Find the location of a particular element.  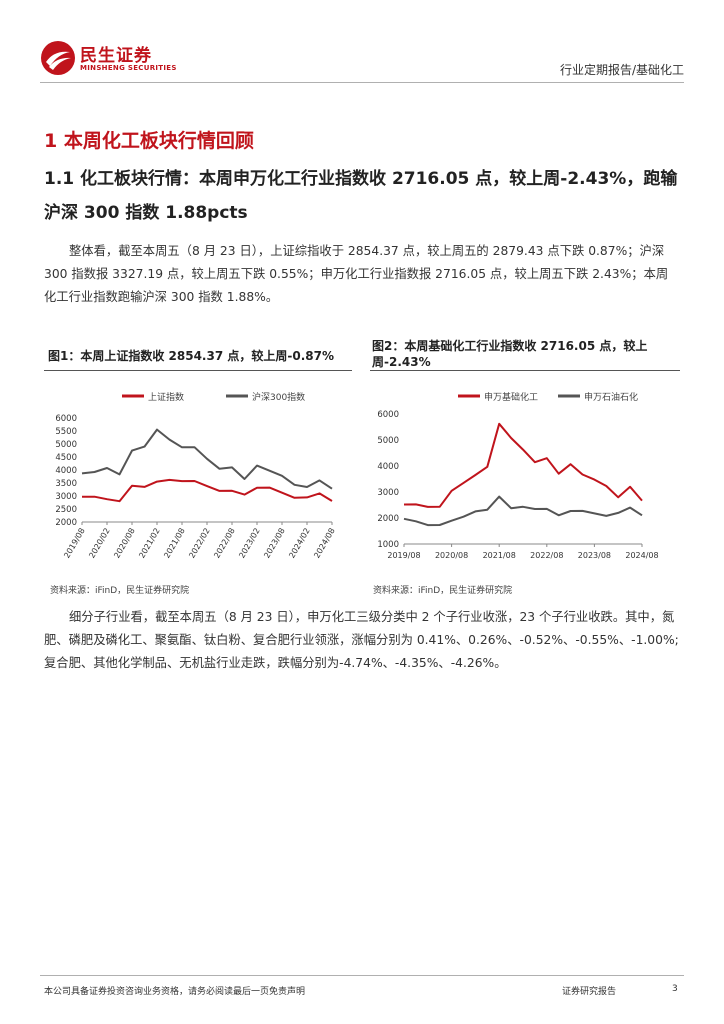

y-tick-label: 1000 is located at coordinates (388, 545).